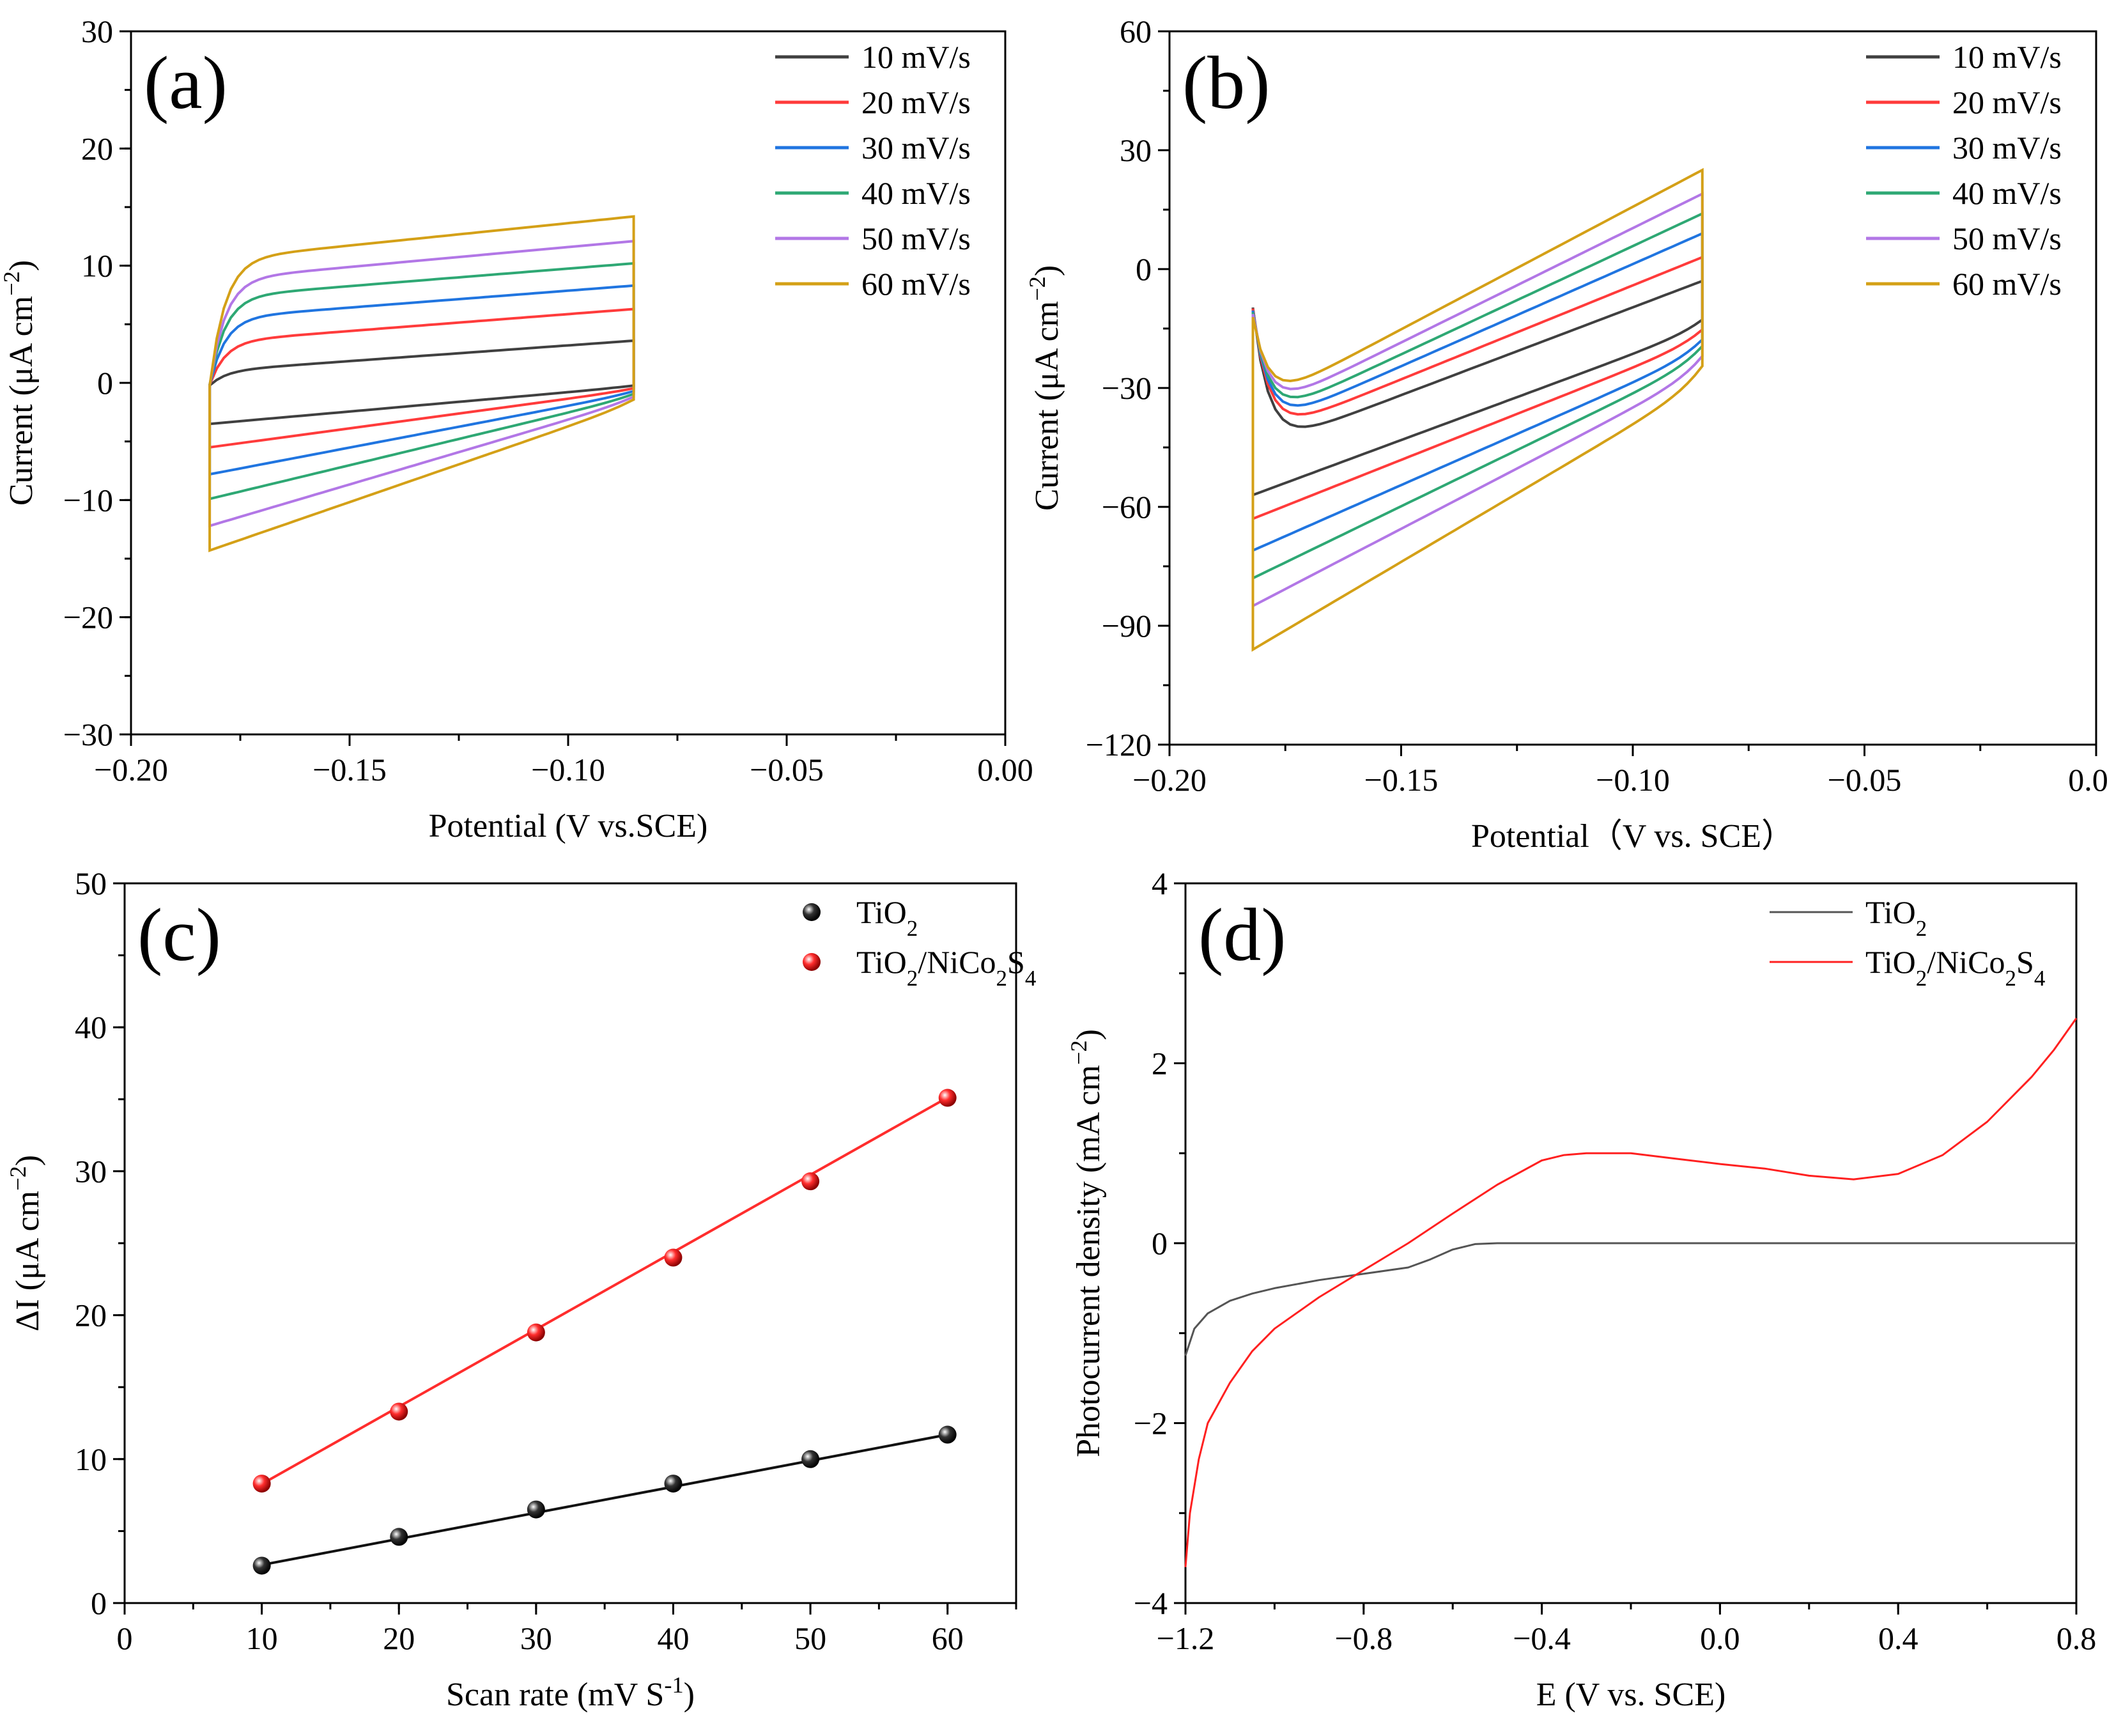 This screenshot has height=1736, width=2107. What do you see at coordinates (689, 1695) in the screenshot?
I see `x-axis-label-part: )` at bounding box center [689, 1695].